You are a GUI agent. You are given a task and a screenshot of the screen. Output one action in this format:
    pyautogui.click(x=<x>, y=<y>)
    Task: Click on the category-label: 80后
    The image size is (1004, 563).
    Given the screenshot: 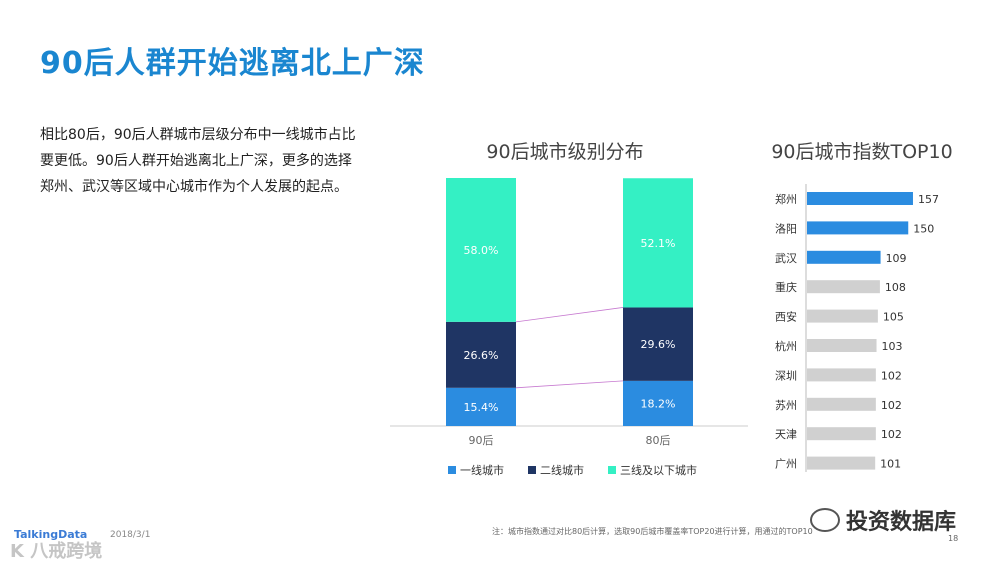 What is the action you would take?
    pyautogui.click(x=658, y=440)
    